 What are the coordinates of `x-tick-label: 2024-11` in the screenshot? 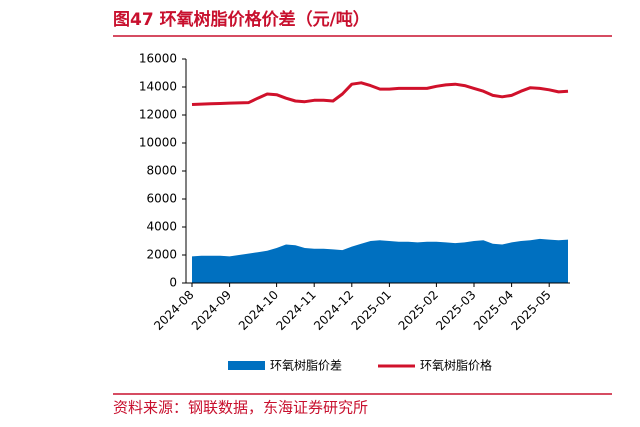 It's located at (295, 310).